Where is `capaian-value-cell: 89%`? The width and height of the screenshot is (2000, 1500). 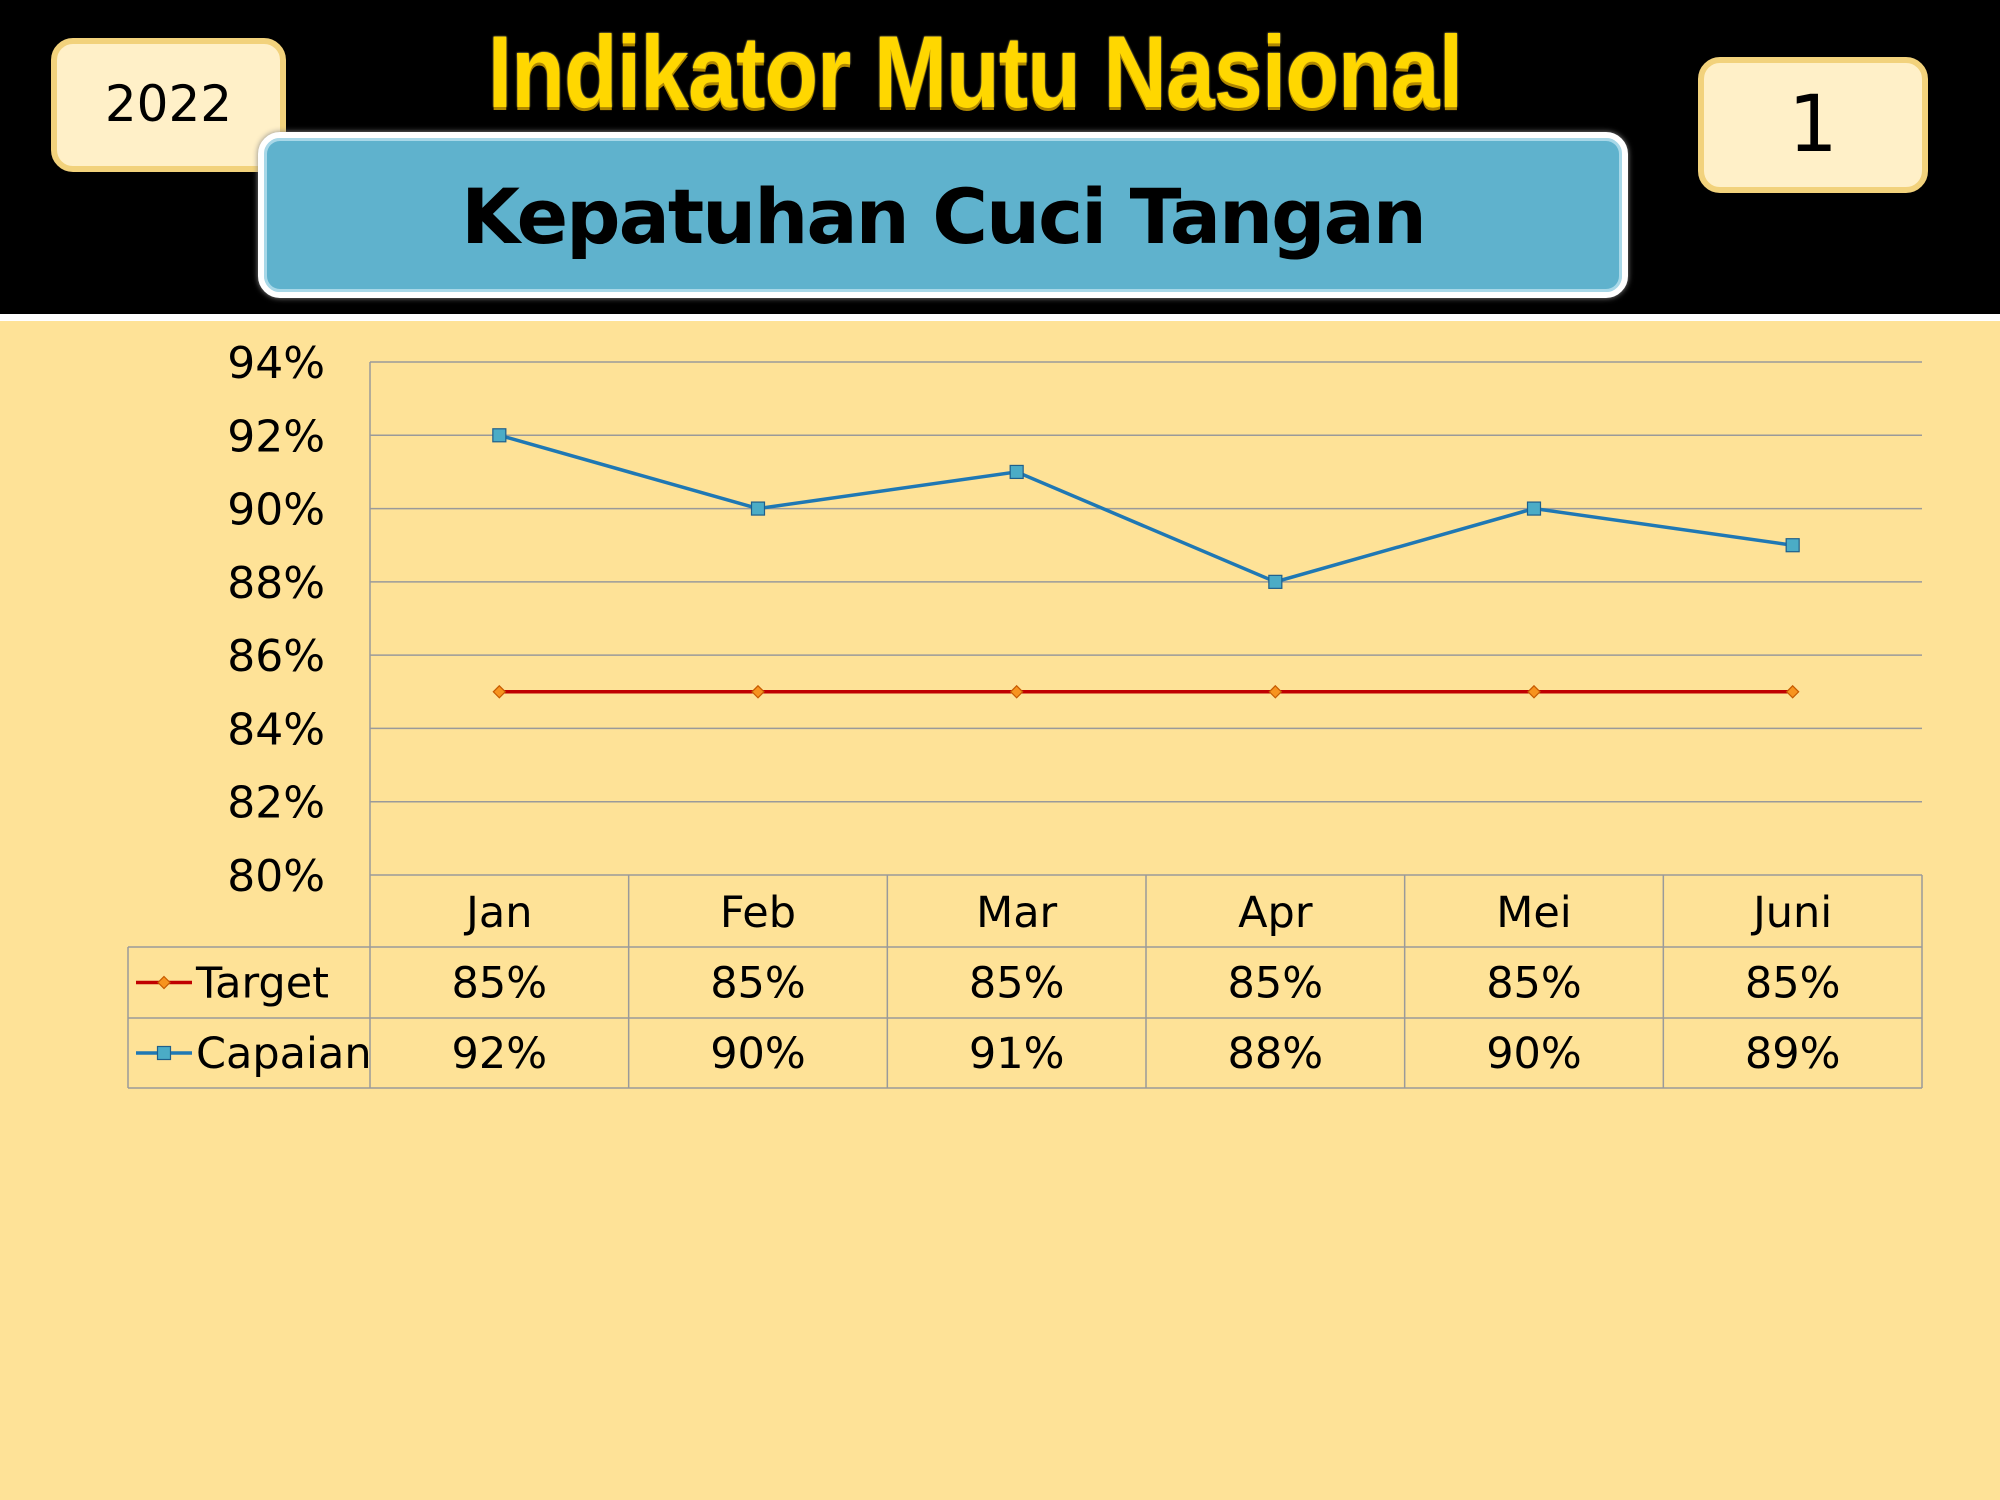 capaian-value-cell: 89% is located at coordinates (1793, 1054).